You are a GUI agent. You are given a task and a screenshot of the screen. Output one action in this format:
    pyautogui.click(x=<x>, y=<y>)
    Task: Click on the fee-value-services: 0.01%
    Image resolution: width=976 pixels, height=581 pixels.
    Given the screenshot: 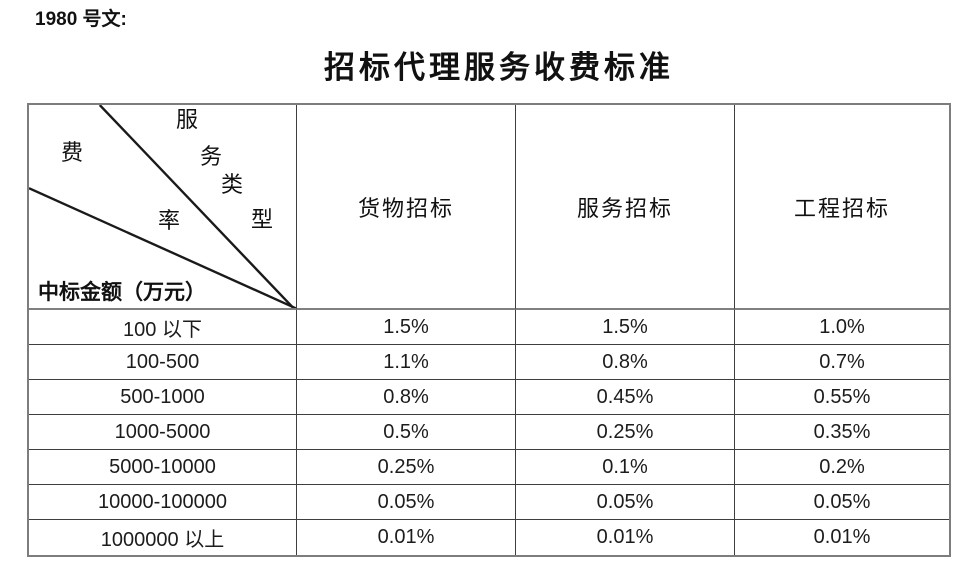 What is the action you would take?
    pyautogui.click(x=625, y=537)
    